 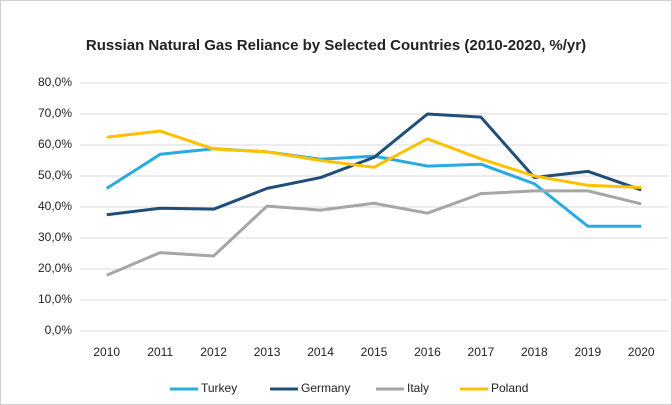 What do you see at coordinates (509, 388) in the screenshot?
I see `legend-label: Poland` at bounding box center [509, 388].